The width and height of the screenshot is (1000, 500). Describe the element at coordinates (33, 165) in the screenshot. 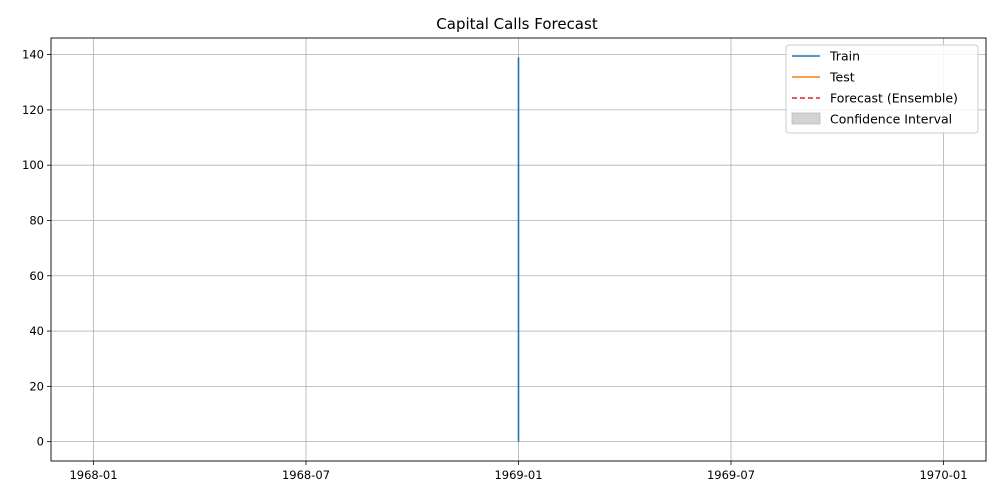

I see `y-tick-label: 100` at that location.